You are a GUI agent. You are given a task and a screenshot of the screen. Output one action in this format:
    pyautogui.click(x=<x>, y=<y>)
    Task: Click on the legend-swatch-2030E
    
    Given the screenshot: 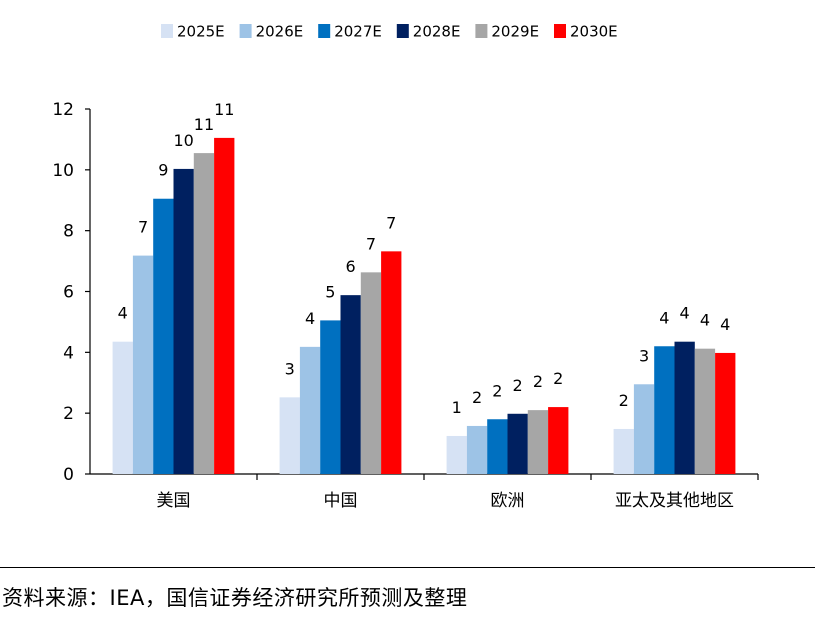 What is the action you would take?
    pyautogui.click(x=560, y=31)
    